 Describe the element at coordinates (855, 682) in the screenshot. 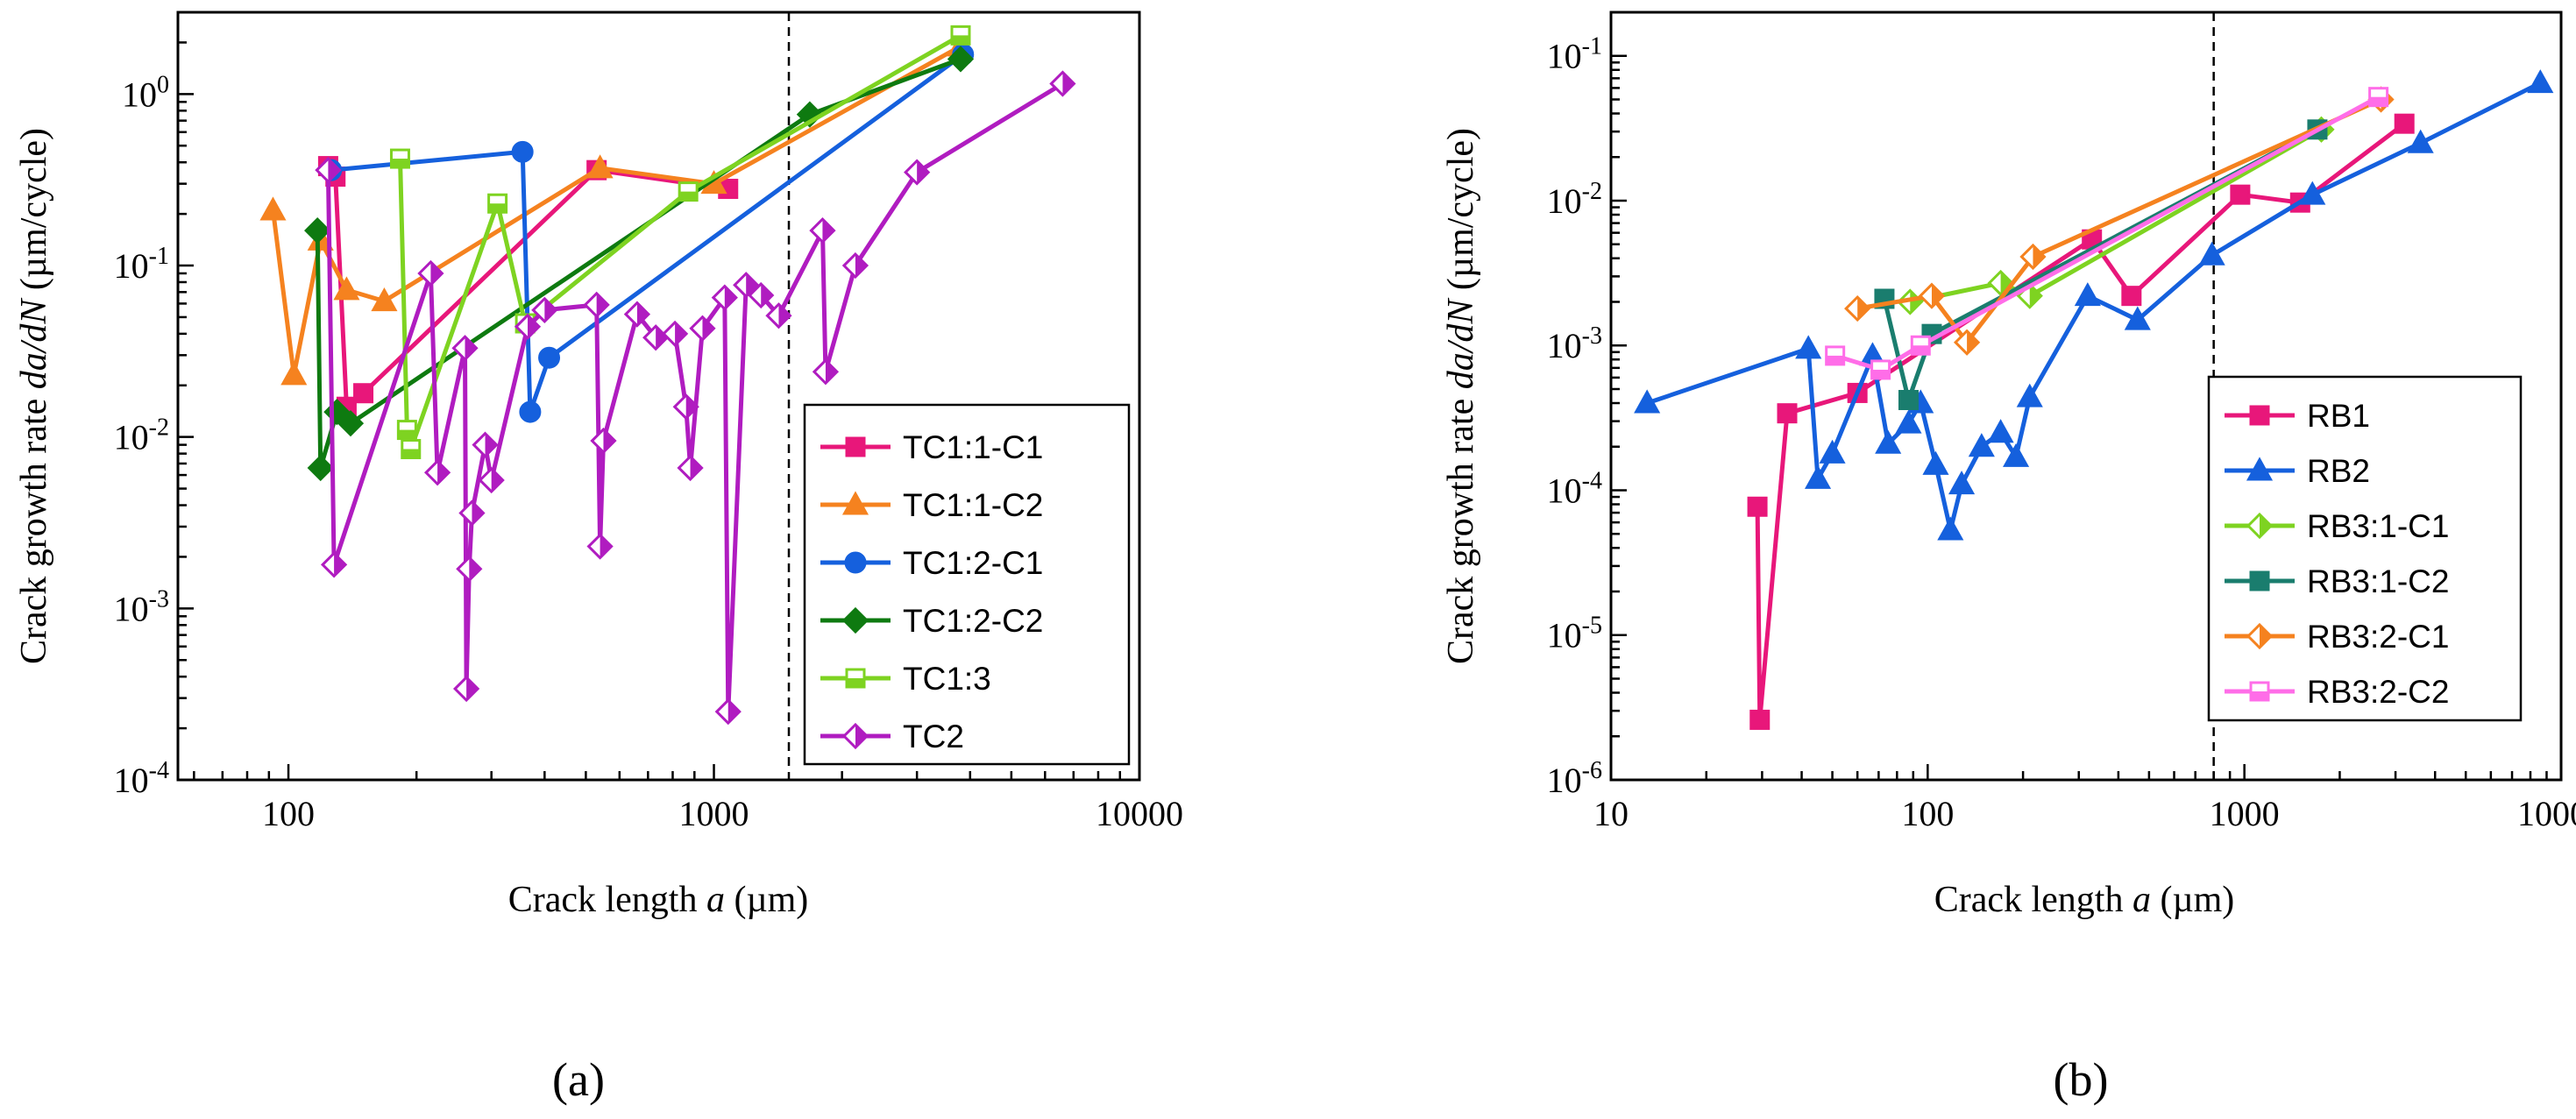

I see `panel-a-legend-marker-4-fill` at that location.